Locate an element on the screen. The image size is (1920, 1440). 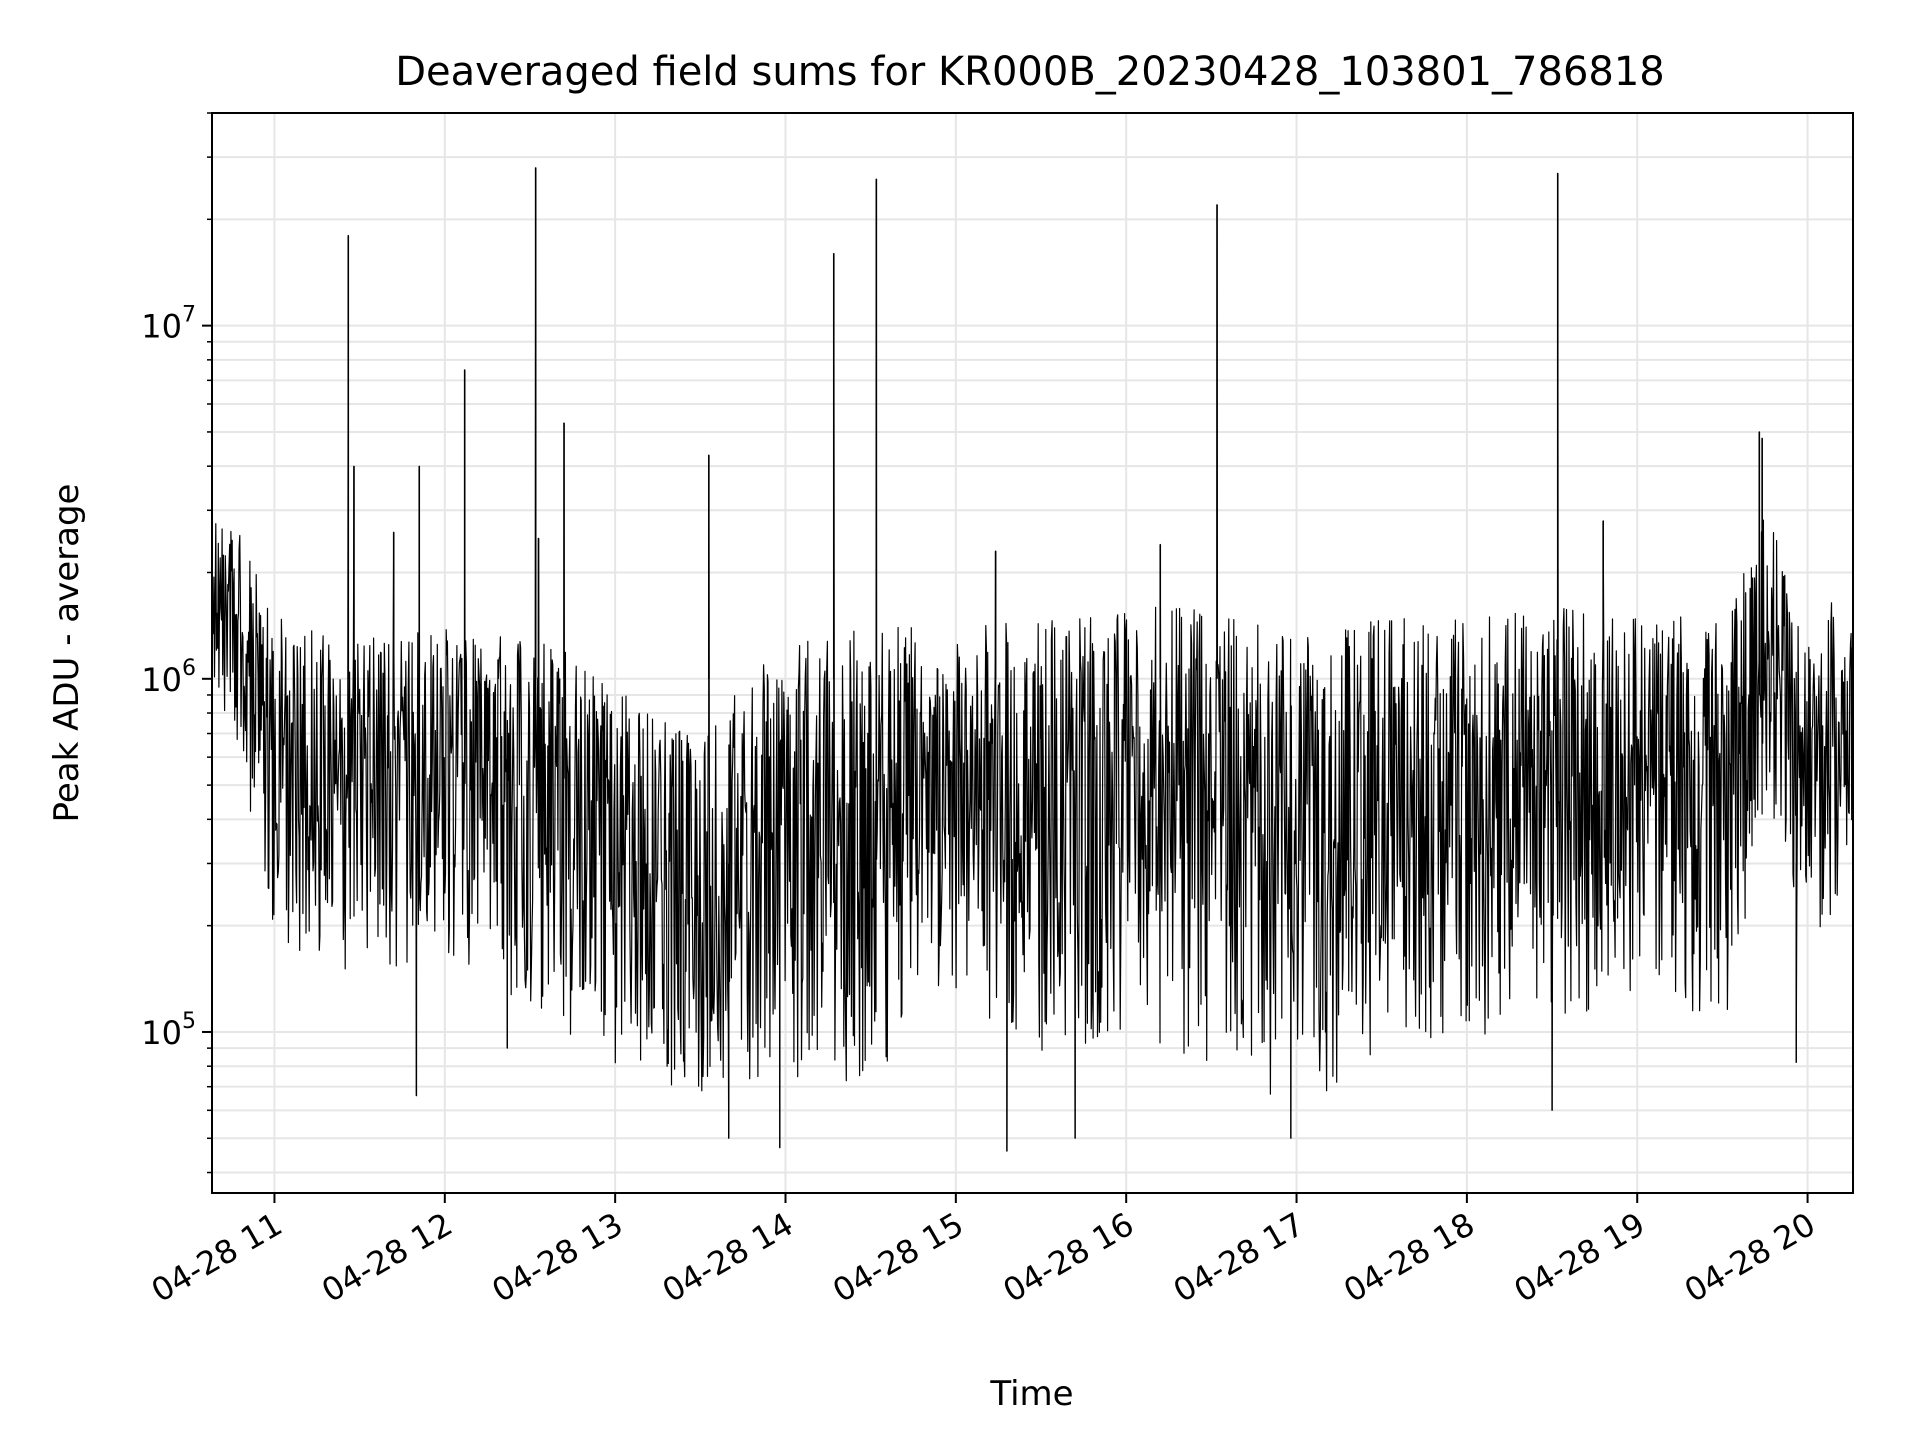
y-tick-label: 10⁷ is located at coordinates (168, 324).